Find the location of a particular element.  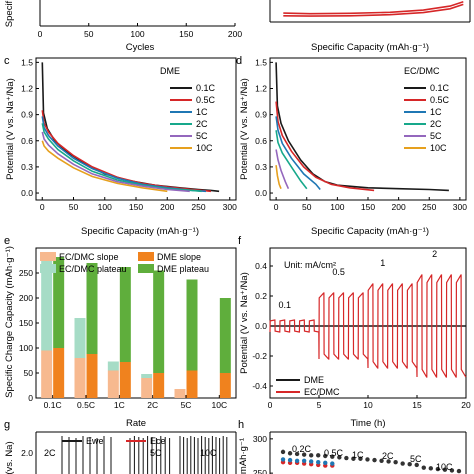

panel-h-rate-label: 1C is located at coordinates (358, 455).